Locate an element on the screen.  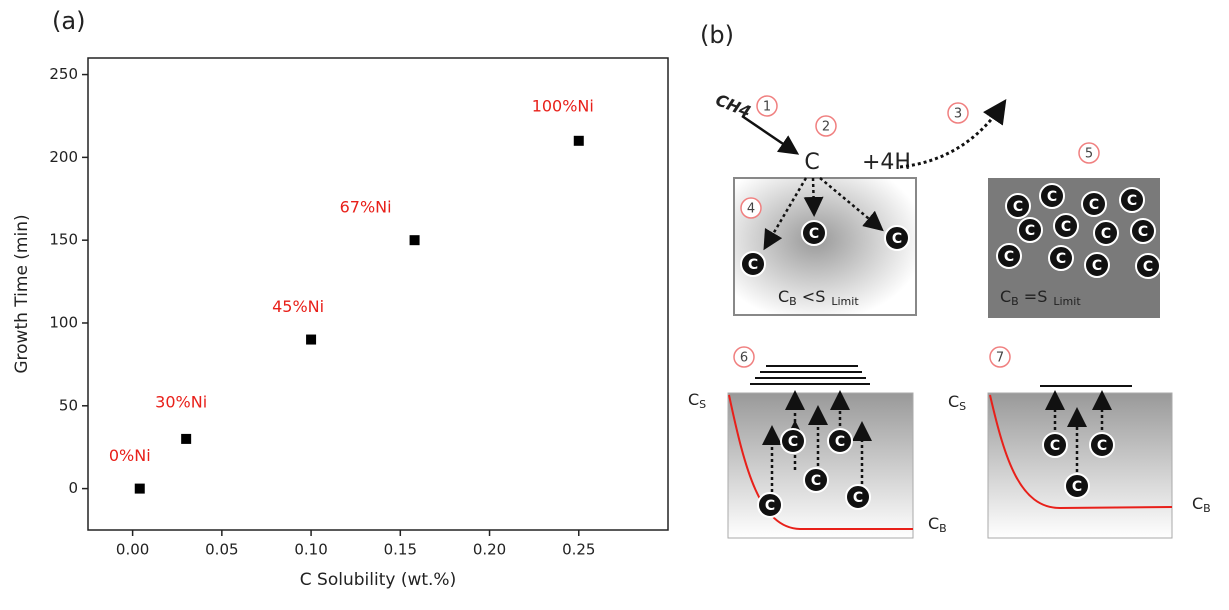
y-tick-label: 100 is located at coordinates (63, 322).